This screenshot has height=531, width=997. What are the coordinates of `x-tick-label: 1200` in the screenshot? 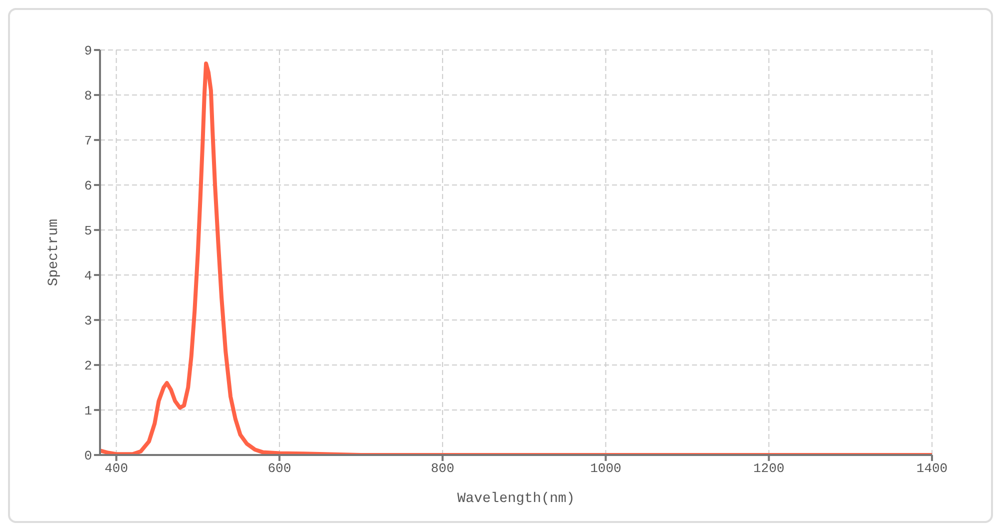 It's located at (768, 468).